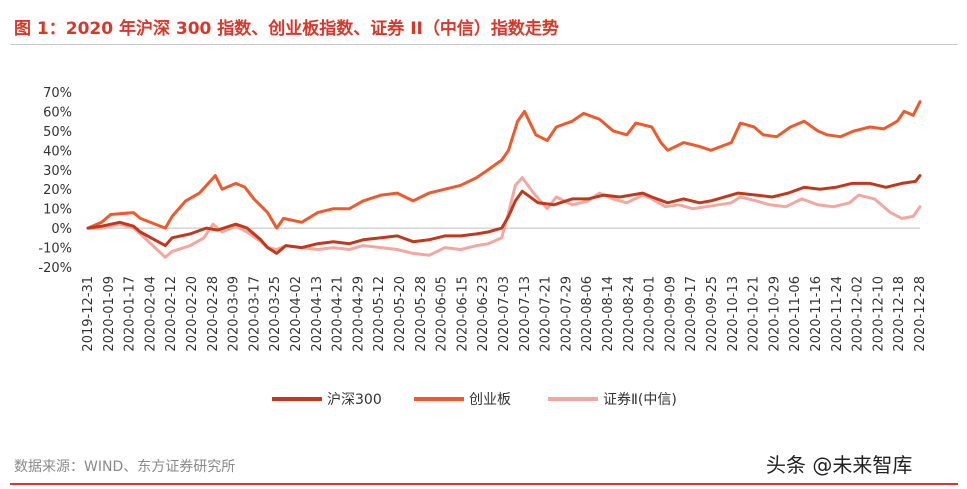 The image size is (967, 489). What do you see at coordinates (317, 314) in the screenshot?
I see `x-tick-label: 2020-04-13` at bounding box center [317, 314].